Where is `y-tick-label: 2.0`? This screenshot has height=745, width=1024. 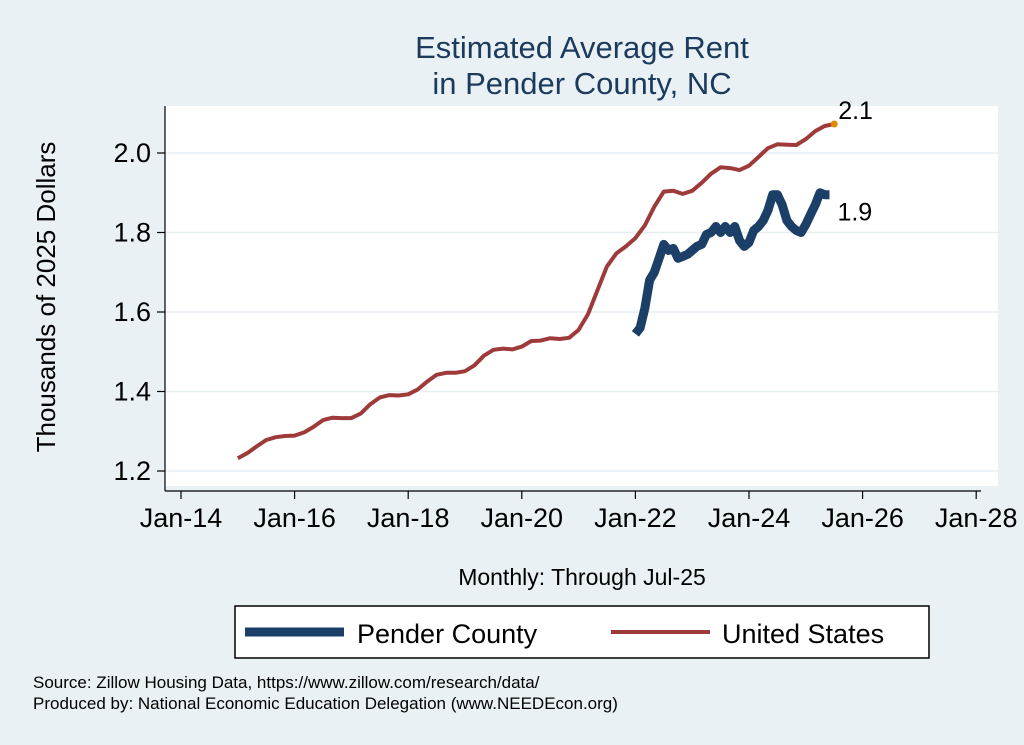
y-tick-label: 2.0 is located at coordinates (132, 153).